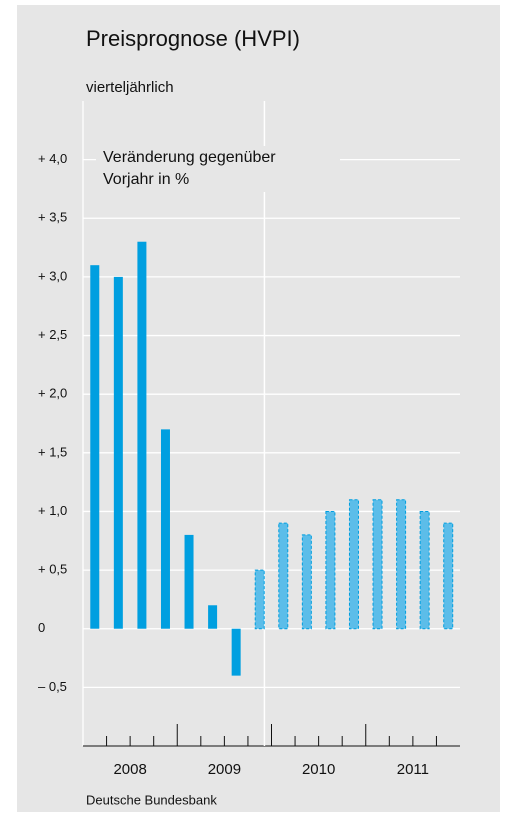  What do you see at coordinates (224, 769) in the screenshot?
I see `x-tick-label: 2009` at bounding box center [224, 769].